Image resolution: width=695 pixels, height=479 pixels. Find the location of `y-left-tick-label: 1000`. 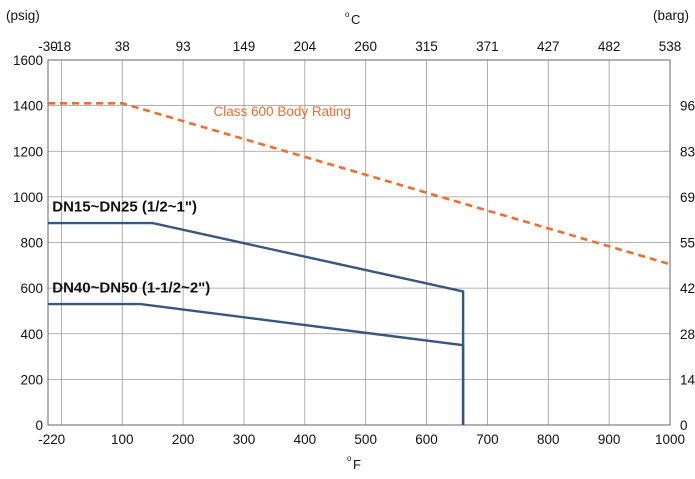

y-left-tick-label: 1000 is located at coordinates (28, 197).